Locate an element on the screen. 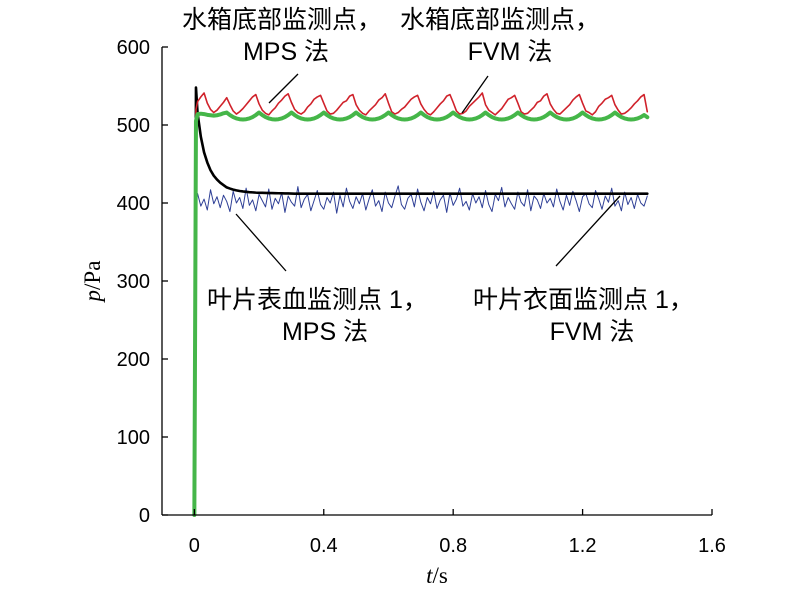 The width and height of the screenshot is (800, 593). x-axis-variable: t is located at coordinates (429, 575).